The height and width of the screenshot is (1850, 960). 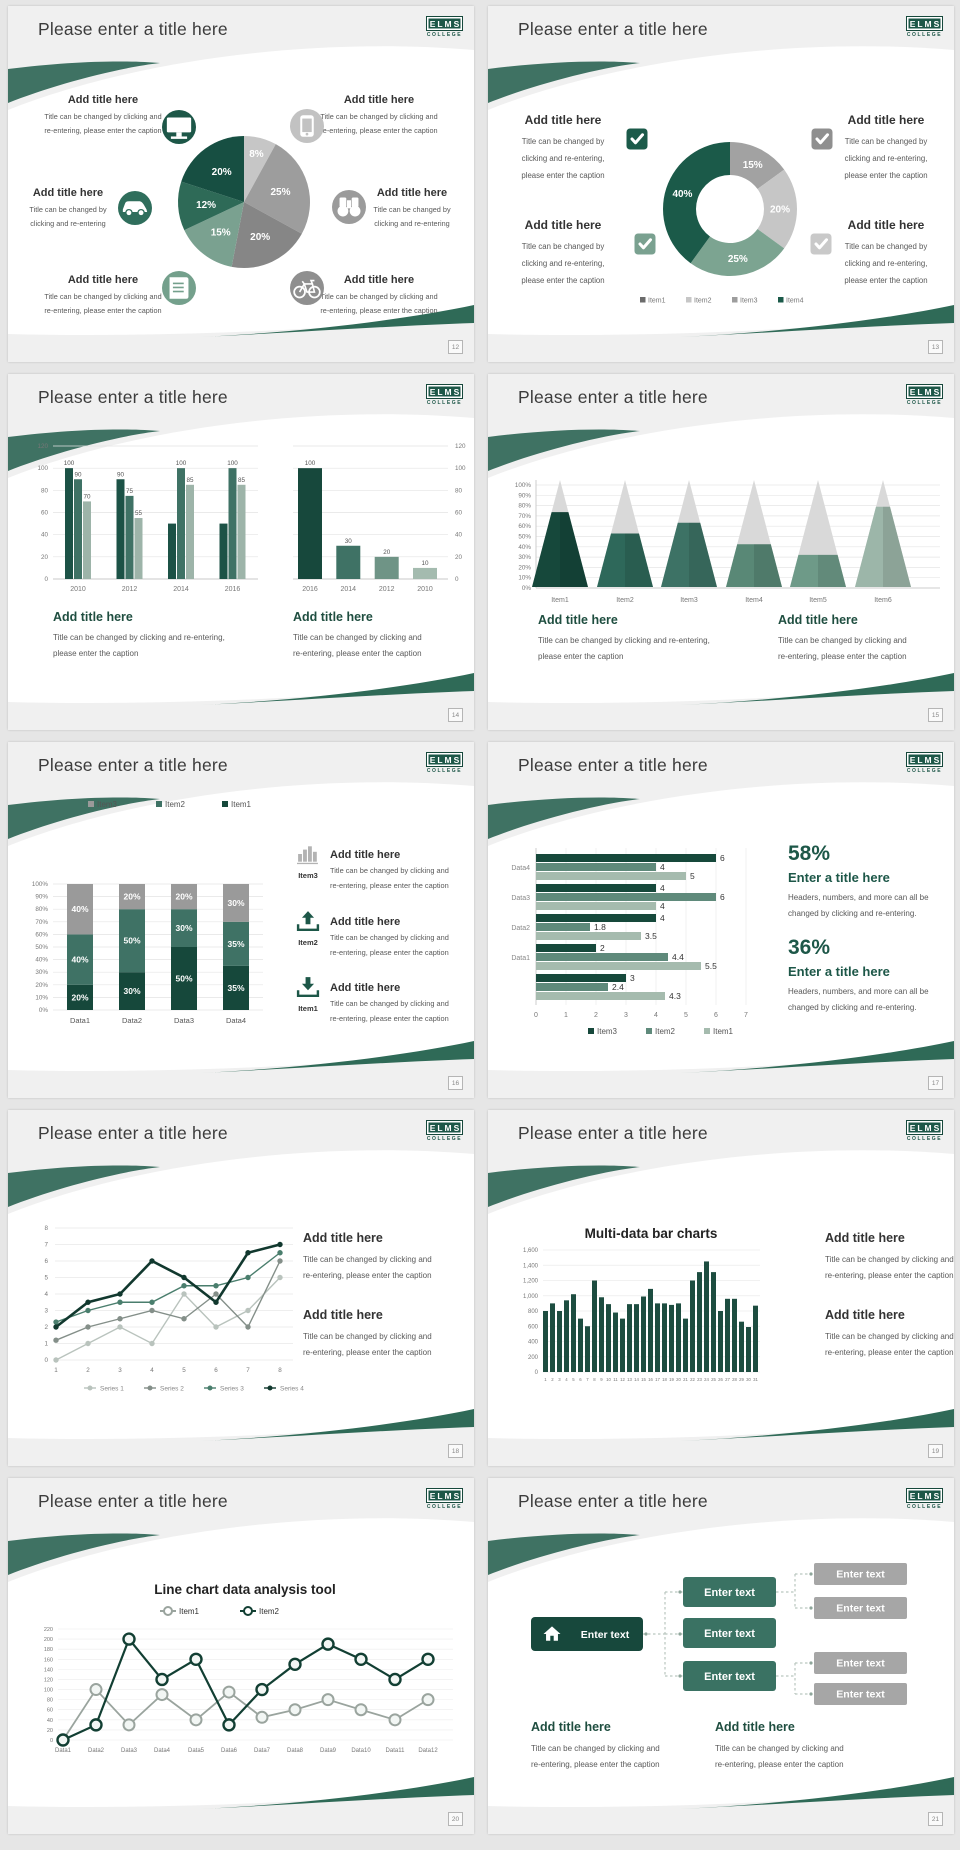 What do you see at coordinates (883, 546) in the screenshot?
I see `cone-fill` at bounding box center [883, 546].